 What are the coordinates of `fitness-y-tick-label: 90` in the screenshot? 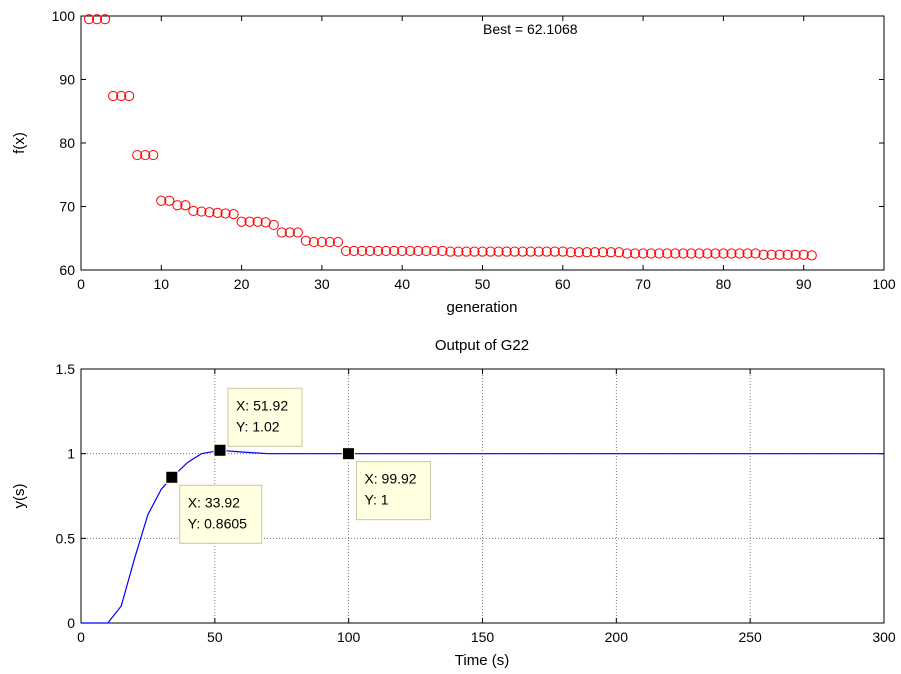 It's located at (67, 80).